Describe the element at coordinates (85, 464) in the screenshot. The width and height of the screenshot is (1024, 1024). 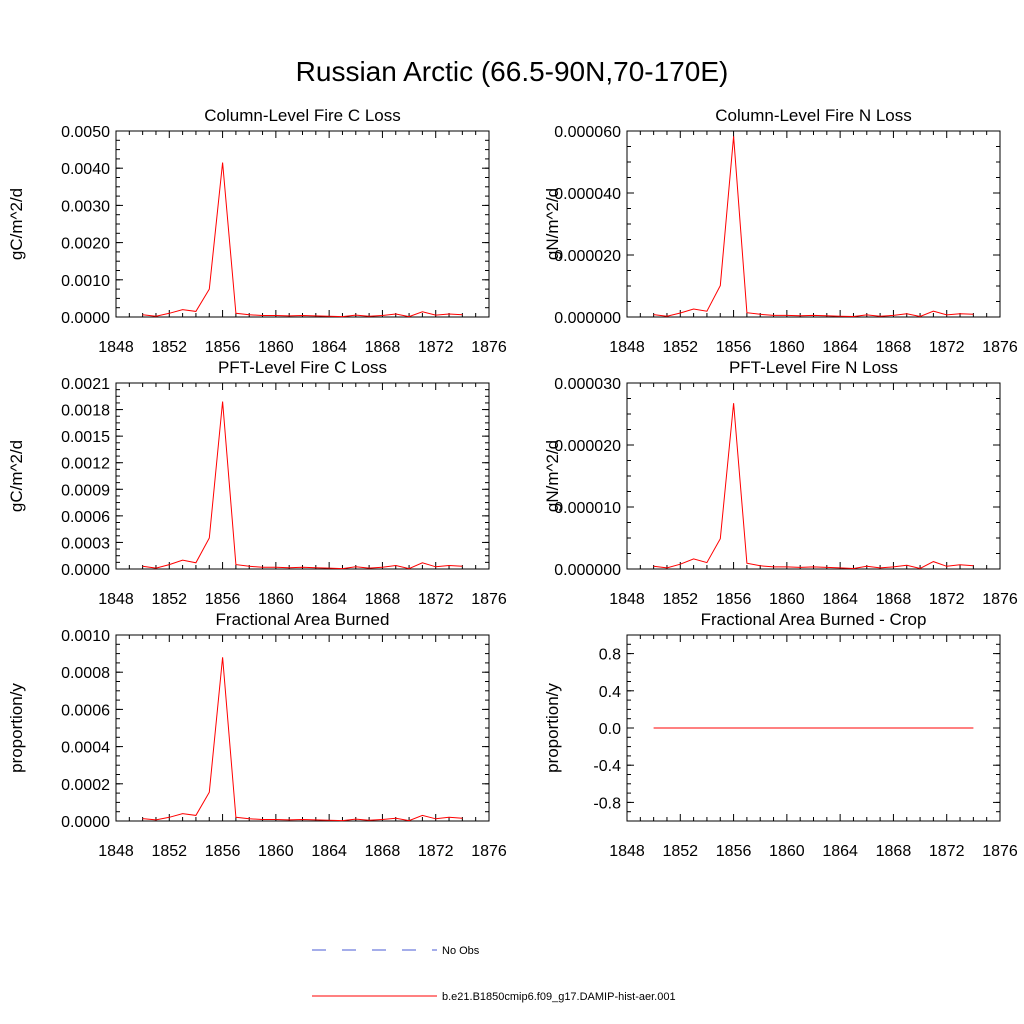
I see `y-tick-label: 0.0012` at that location.